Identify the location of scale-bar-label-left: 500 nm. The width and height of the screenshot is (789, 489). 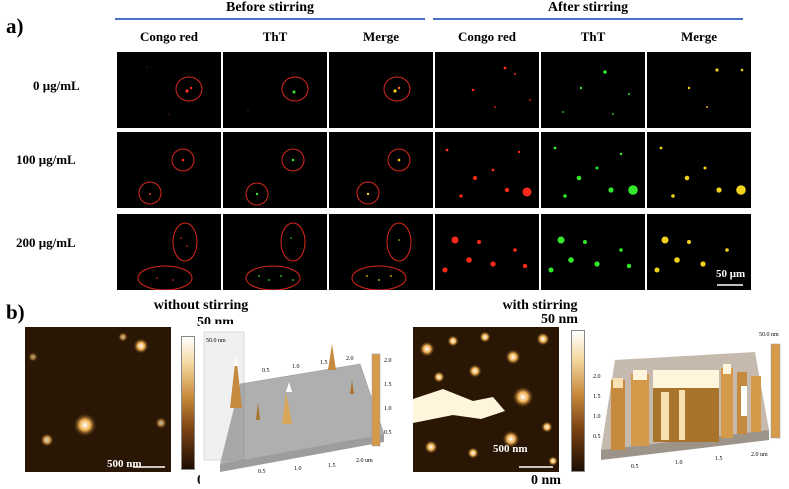
(124, 464).